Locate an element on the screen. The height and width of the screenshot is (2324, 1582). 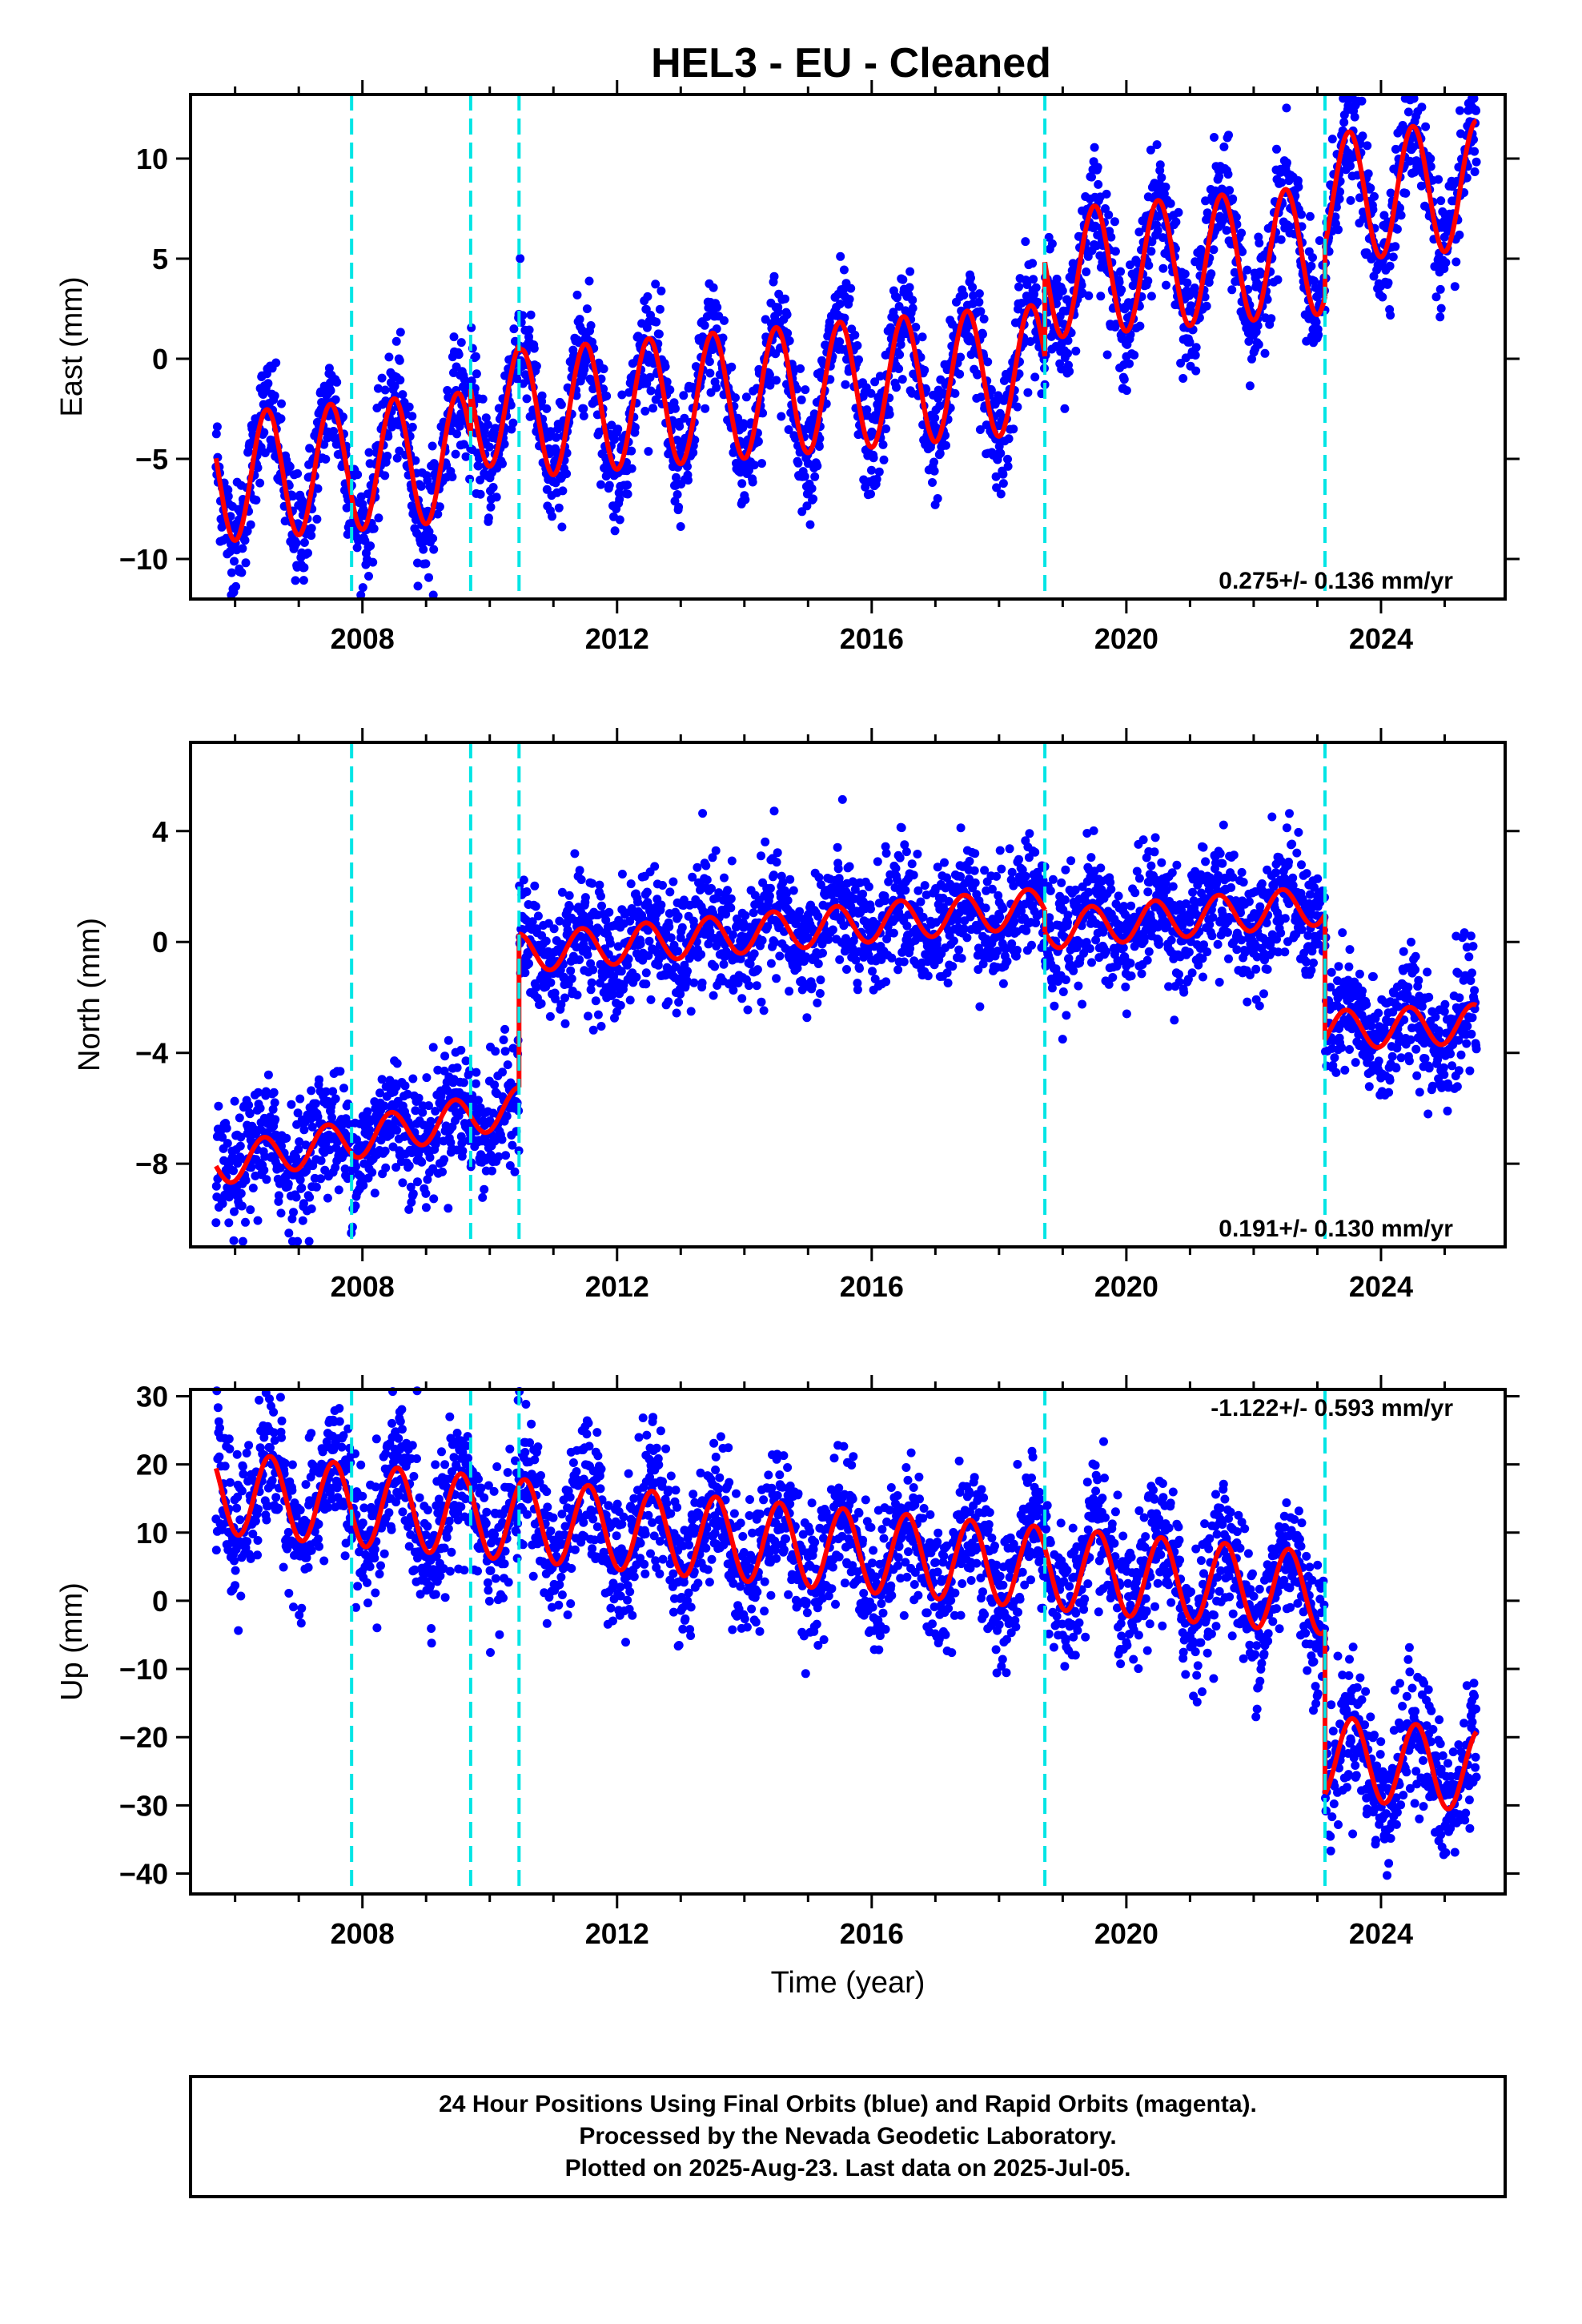
east-x-tick-label: 2008 is located at coordinates (363, 638).